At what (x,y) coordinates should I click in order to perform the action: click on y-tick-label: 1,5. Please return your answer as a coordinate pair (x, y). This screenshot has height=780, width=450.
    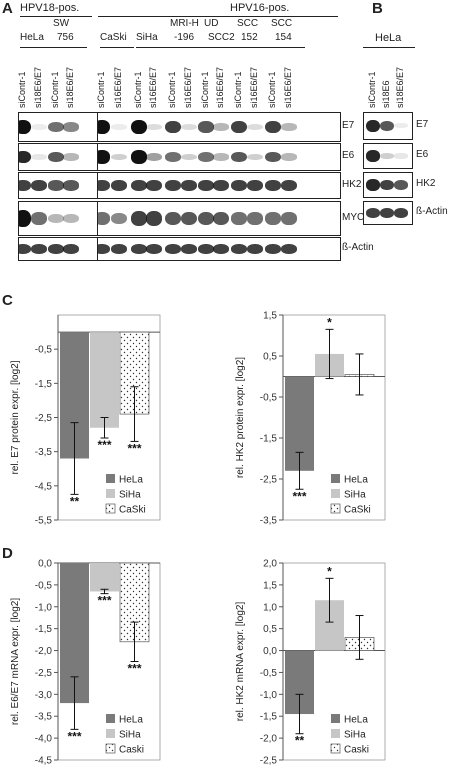
    Looking at the image, I should click on (270, 585).